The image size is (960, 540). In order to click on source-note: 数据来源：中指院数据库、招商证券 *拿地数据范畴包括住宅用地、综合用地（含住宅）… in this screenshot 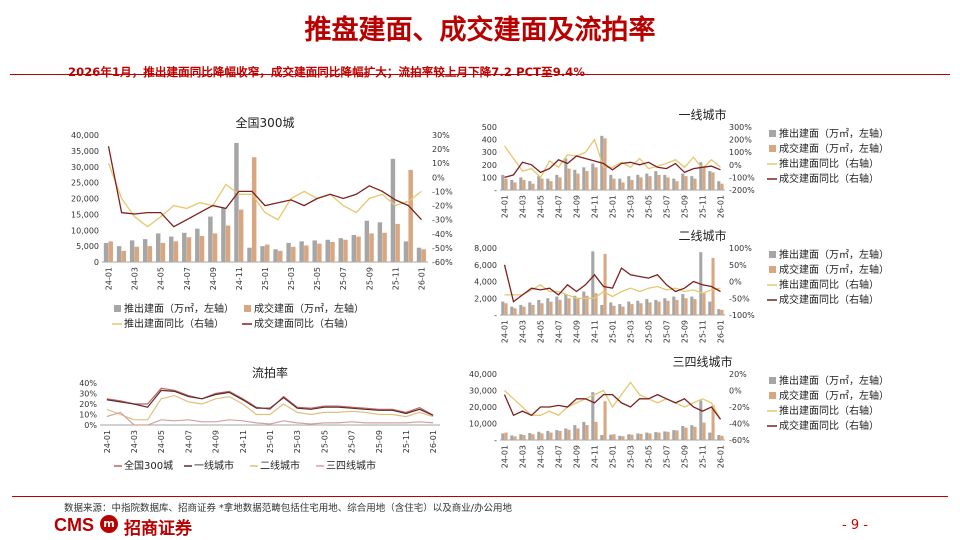, I will do `click(288, 508)`.